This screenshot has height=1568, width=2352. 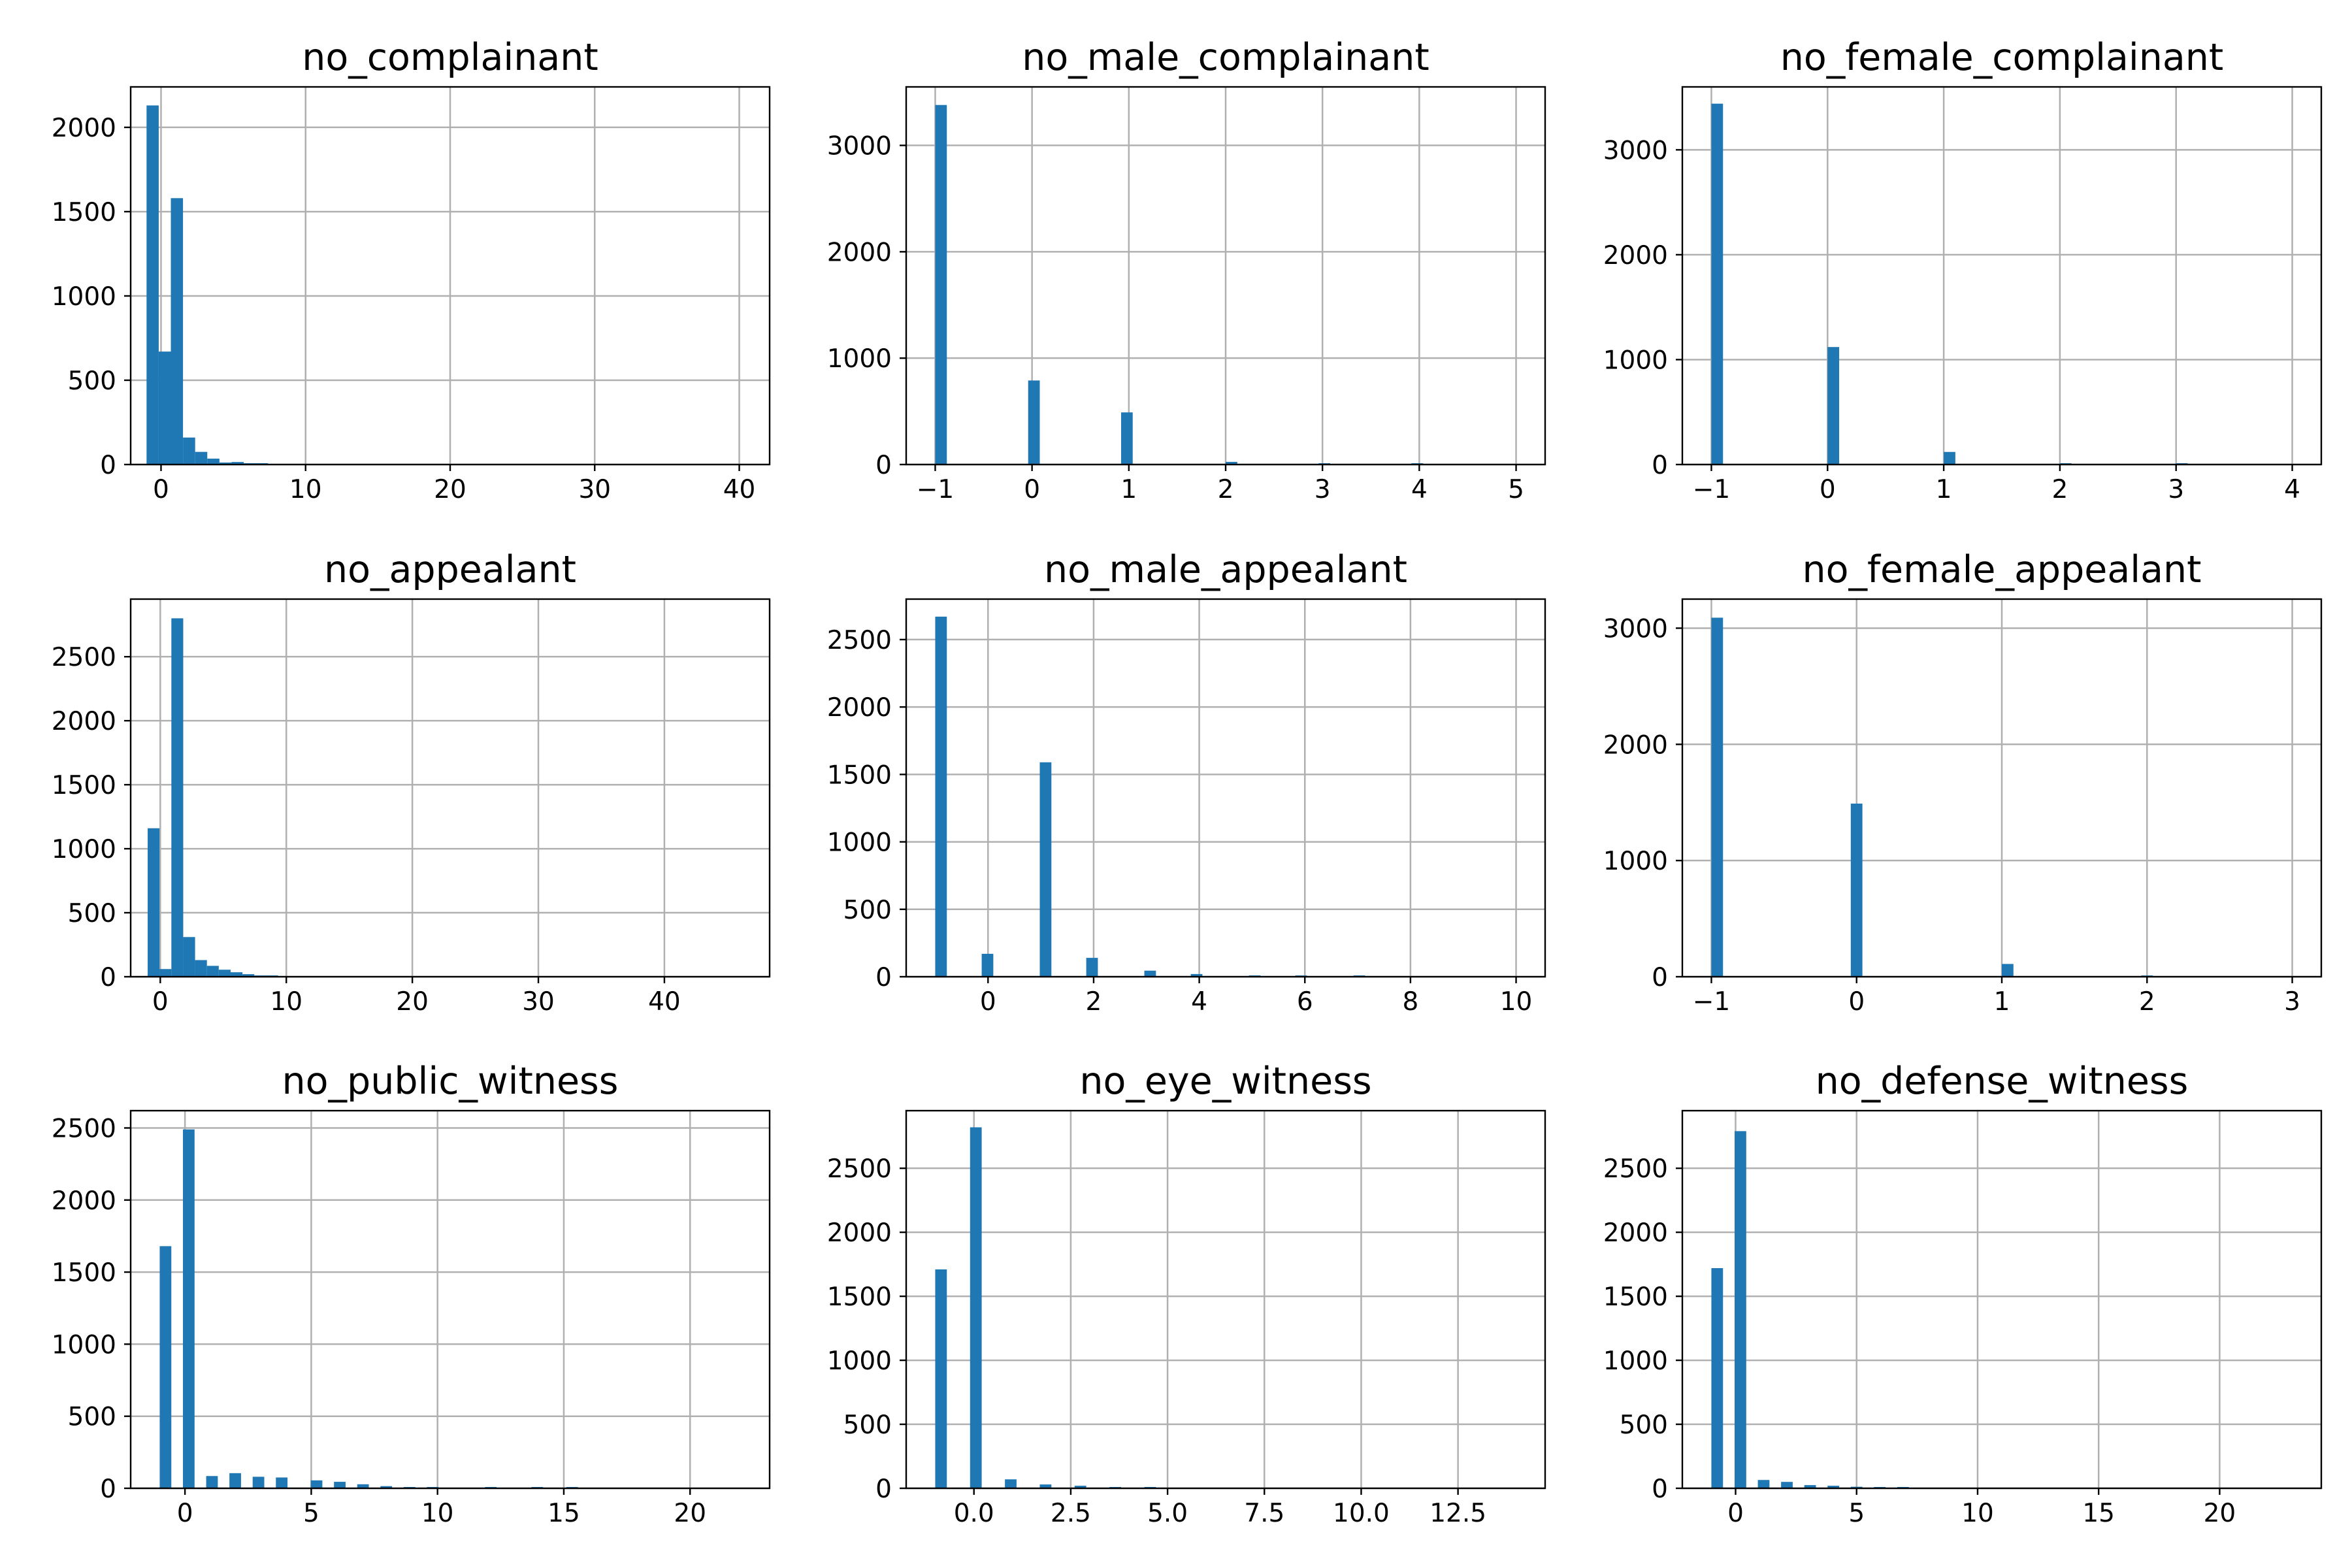 I want to click on y-tick-label: 3000, so click(x=859, y=146).